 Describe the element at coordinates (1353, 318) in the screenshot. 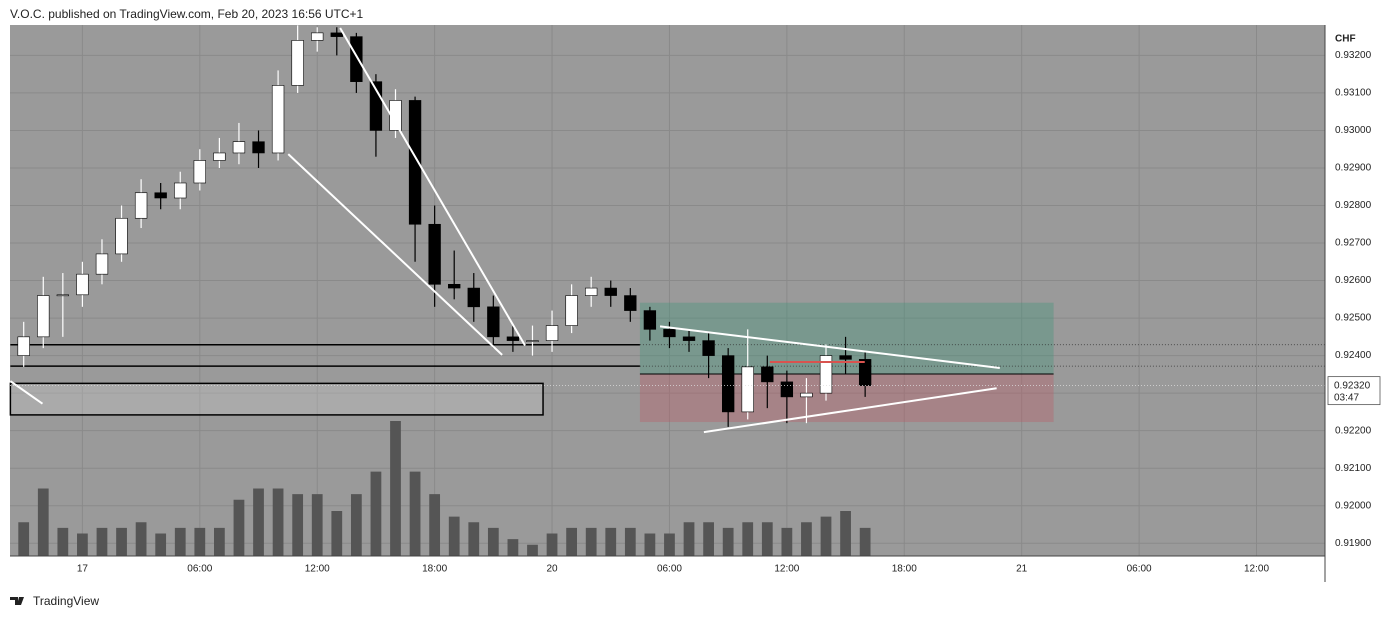

I see `y-tick-label: 0.92500` at that location.